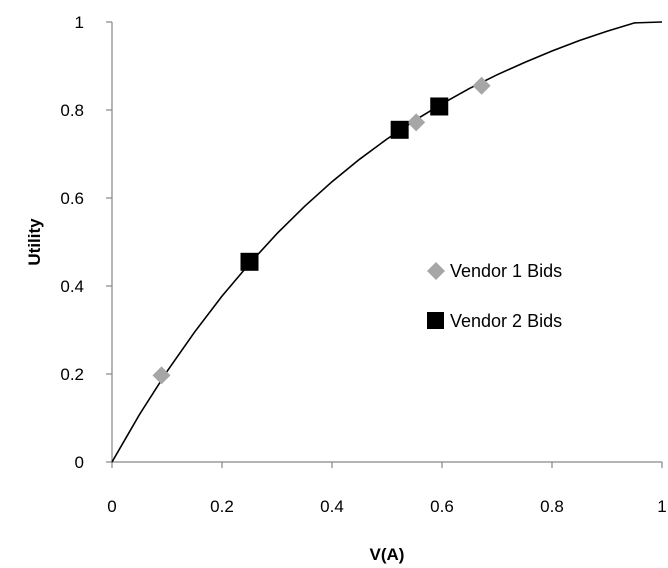 This screenshot has width=668, height=568. Describe the element at coordinates (332, 506) in the screenshot. I see `x-tick-label-2: 0.4` at that location.